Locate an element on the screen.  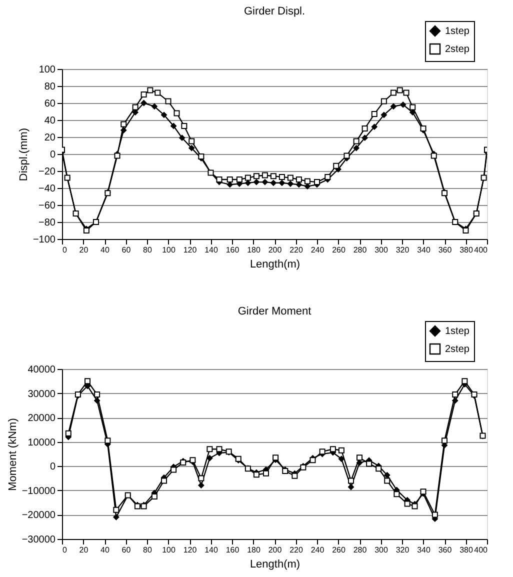
y-tick-label: 60 is located at coordinates (50, 104).